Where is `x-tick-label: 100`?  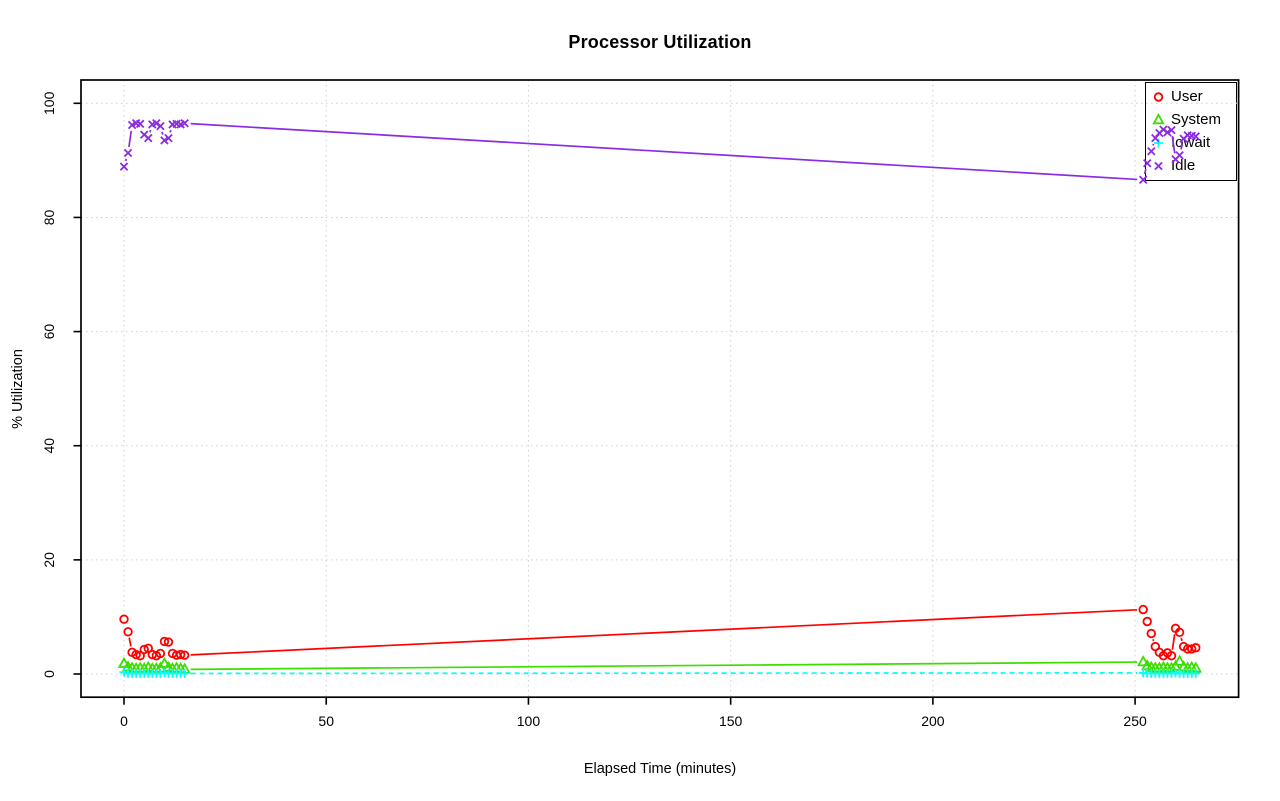
x-tick-label: 100 is located at coordinates (529, 721).